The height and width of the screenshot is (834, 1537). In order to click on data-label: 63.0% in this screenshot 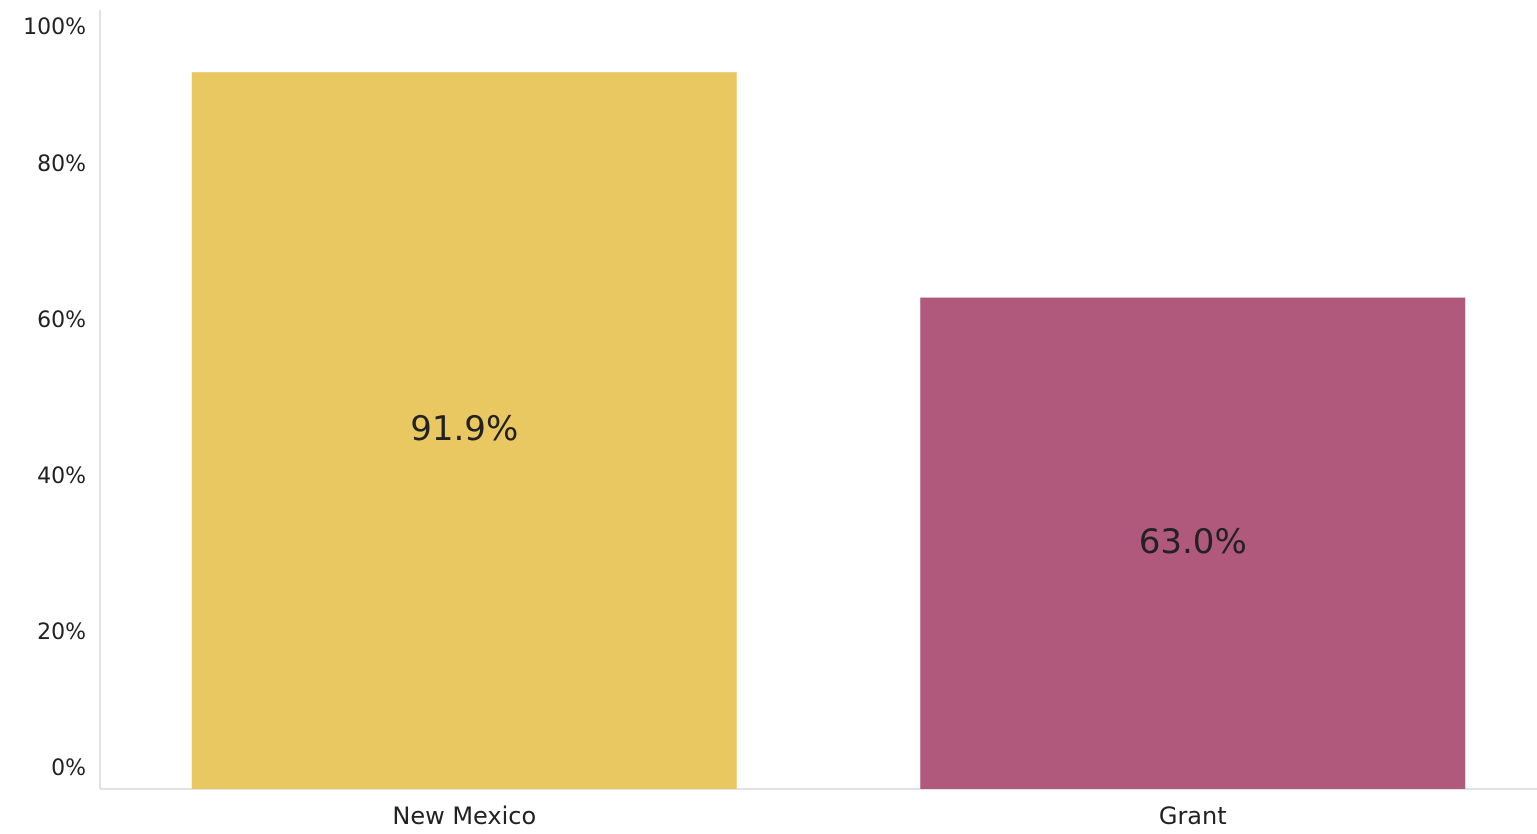, I will do `click(1193, 542)`.